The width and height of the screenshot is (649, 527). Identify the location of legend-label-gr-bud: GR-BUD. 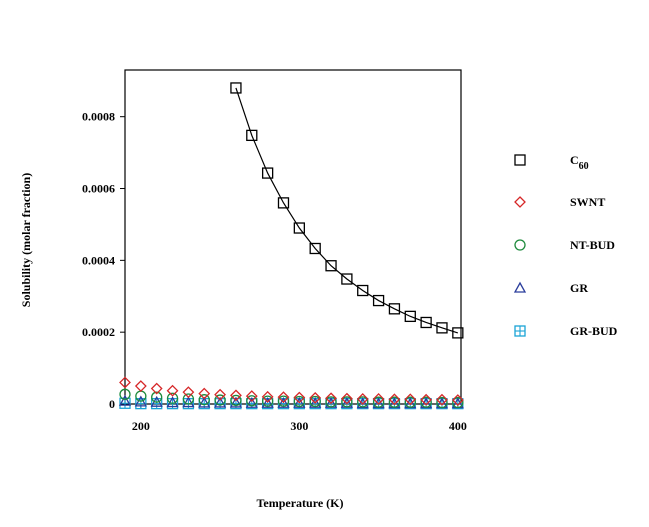
(594, 331).